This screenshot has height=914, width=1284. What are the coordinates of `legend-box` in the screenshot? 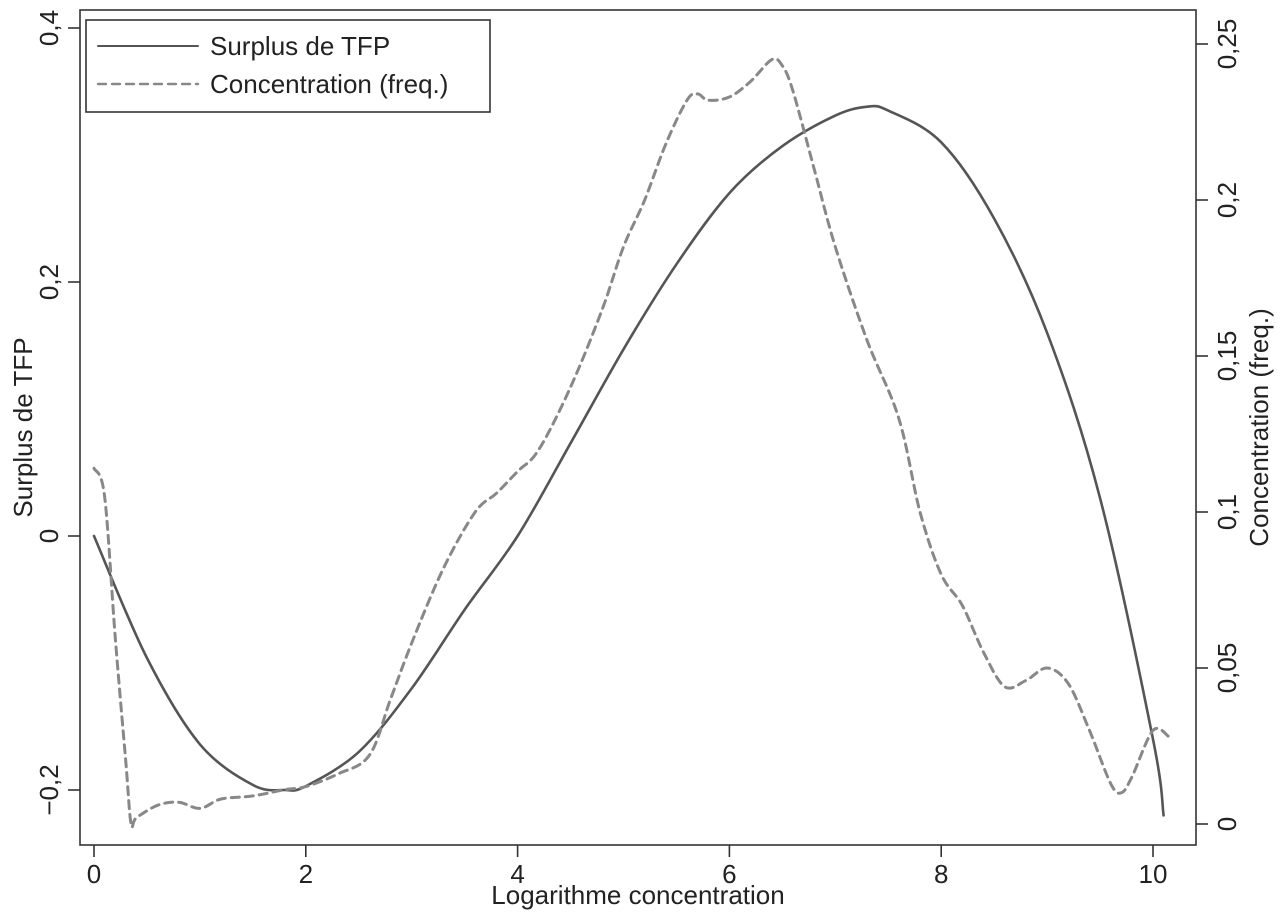 It's located at (288, 66).